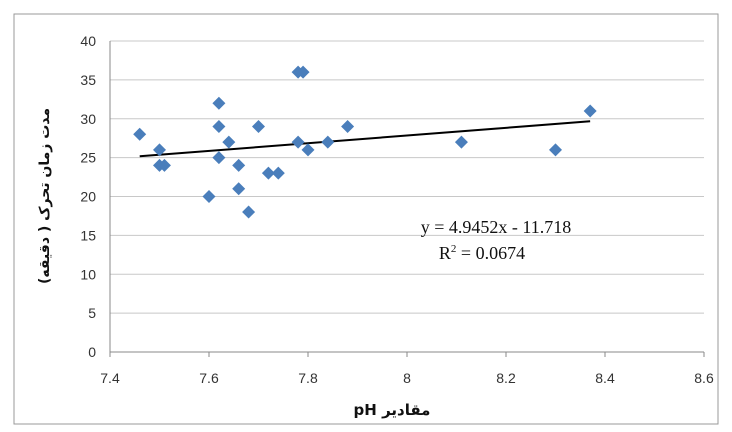 Image resolution: width=732 pixels, height=432 pixels. I want to click on y-tick-label: 30, so click(88, 119).